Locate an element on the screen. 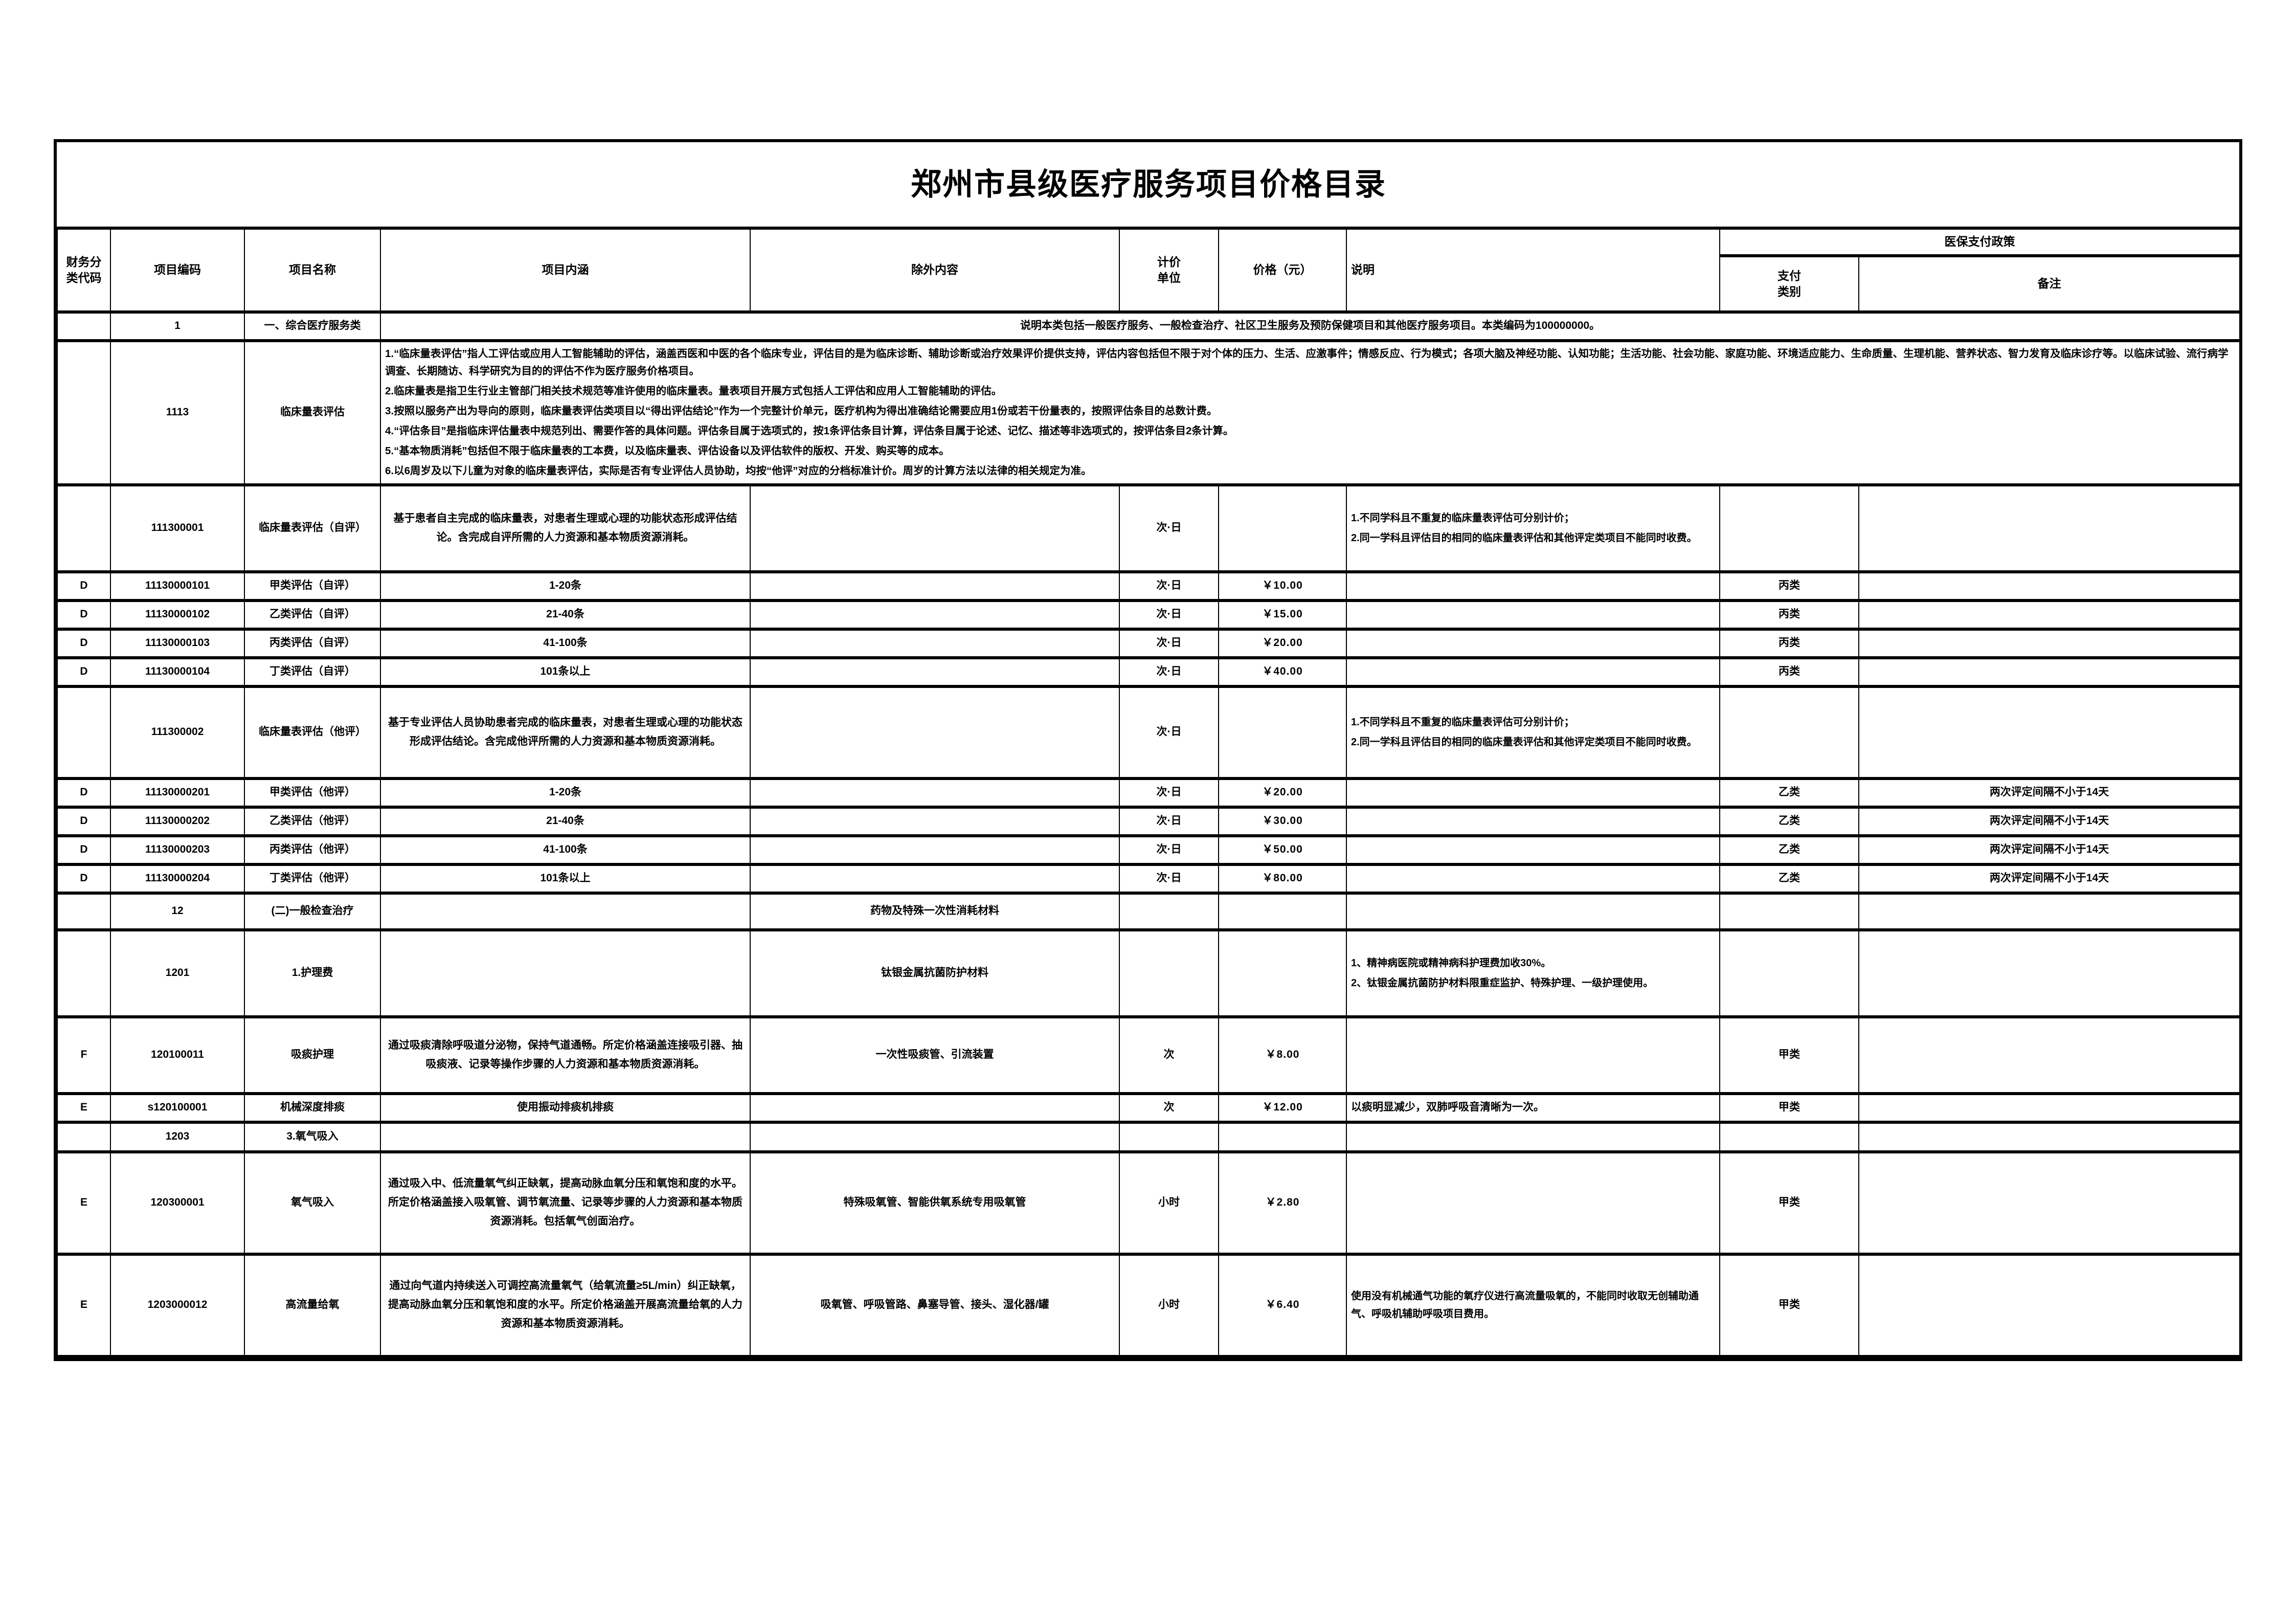 Image resolution: width=2296 pixels, height=1624 pixels. cell-unit: 小时 is located at coordinates (1169, 1202).